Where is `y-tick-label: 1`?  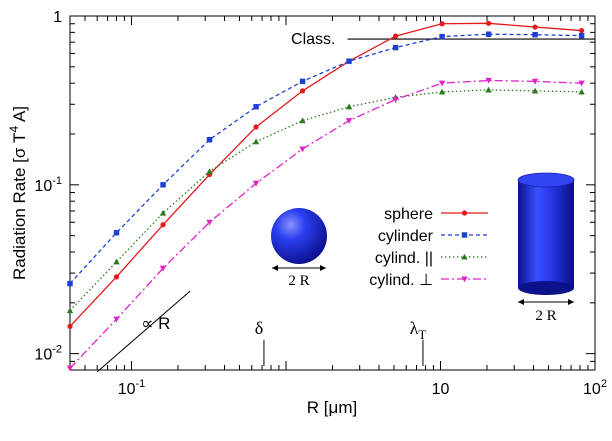 y-tick-label: 1 is located at coordinates (57, 17).